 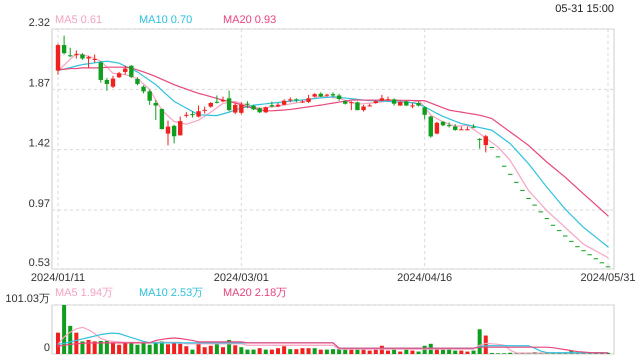 I want to click on y-tick-label: 0.97, so click(x=39, y=204).